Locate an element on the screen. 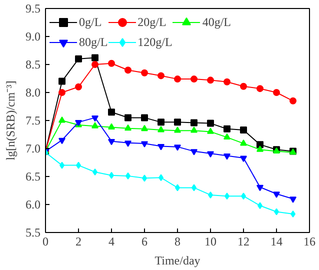 Image resolution: width=319 pixels, height=270 pixels. y-tick-label: 8.0 is located at coordinates (33, 93).